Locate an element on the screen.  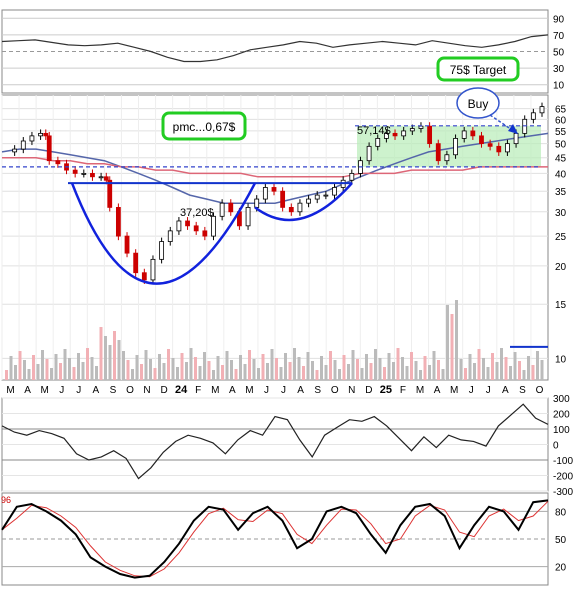
rsi-tick-label: 70 is located at coordinates (559, 36).